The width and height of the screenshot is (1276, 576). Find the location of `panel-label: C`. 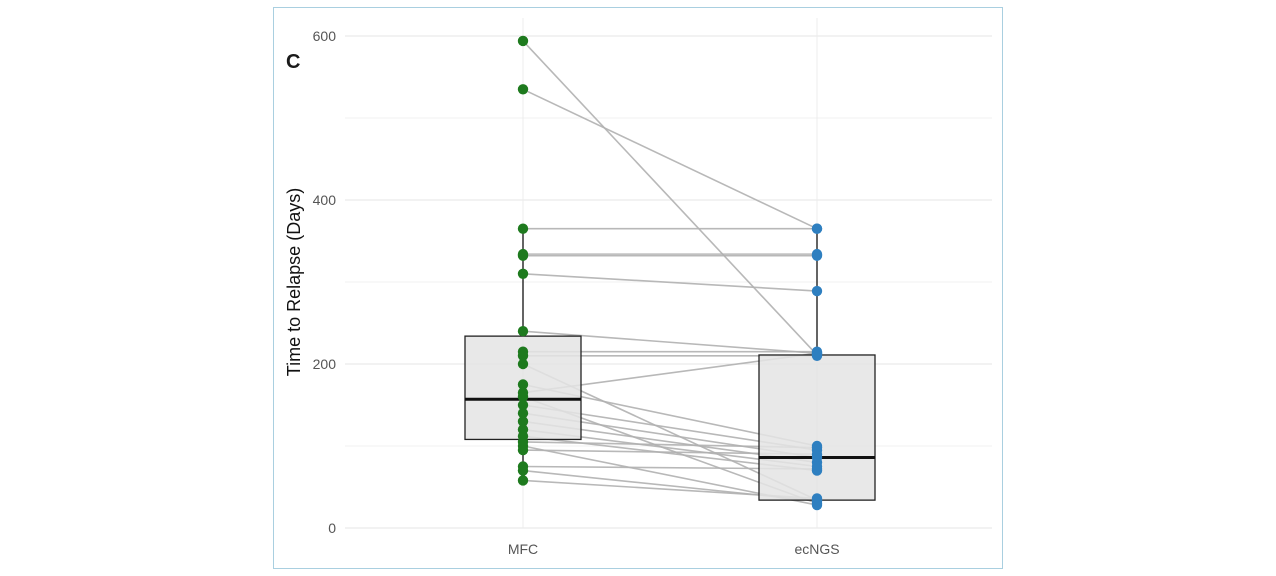

panel-label: C is located at coordinates (293, 62).